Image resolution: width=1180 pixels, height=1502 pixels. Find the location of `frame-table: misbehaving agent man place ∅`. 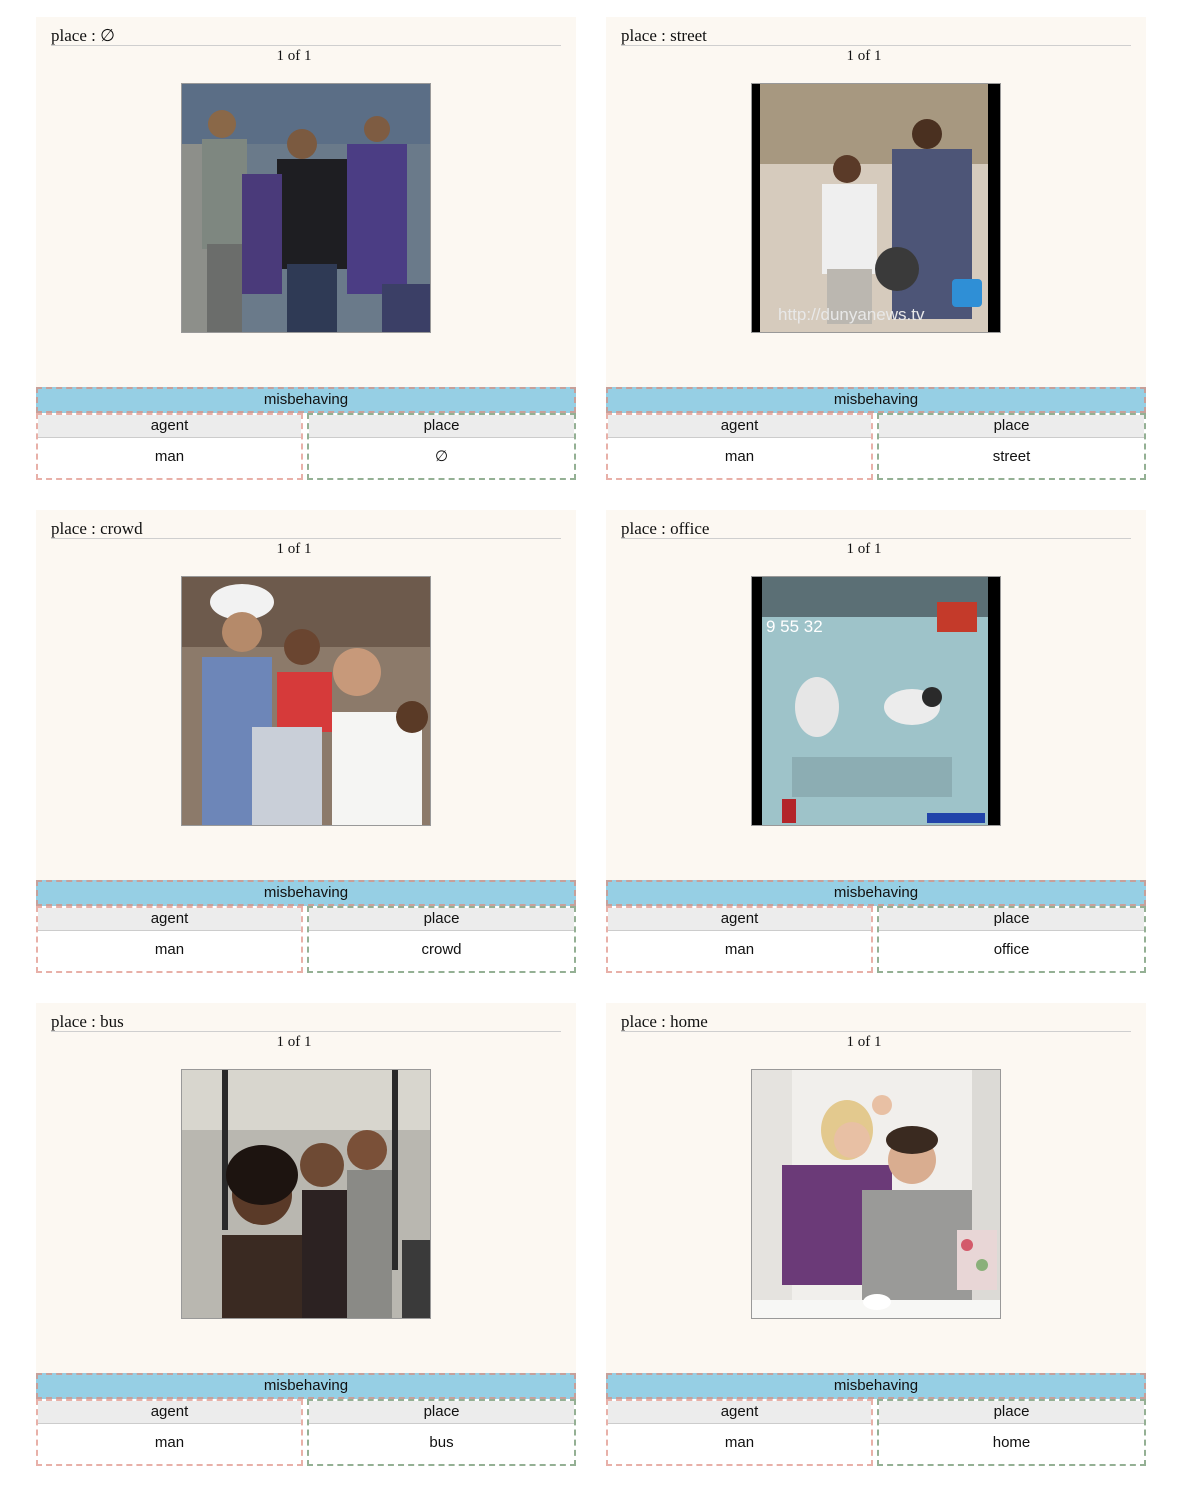

frame-table: misbehaving agent man place ∅ is located at coordinates (306, 433).